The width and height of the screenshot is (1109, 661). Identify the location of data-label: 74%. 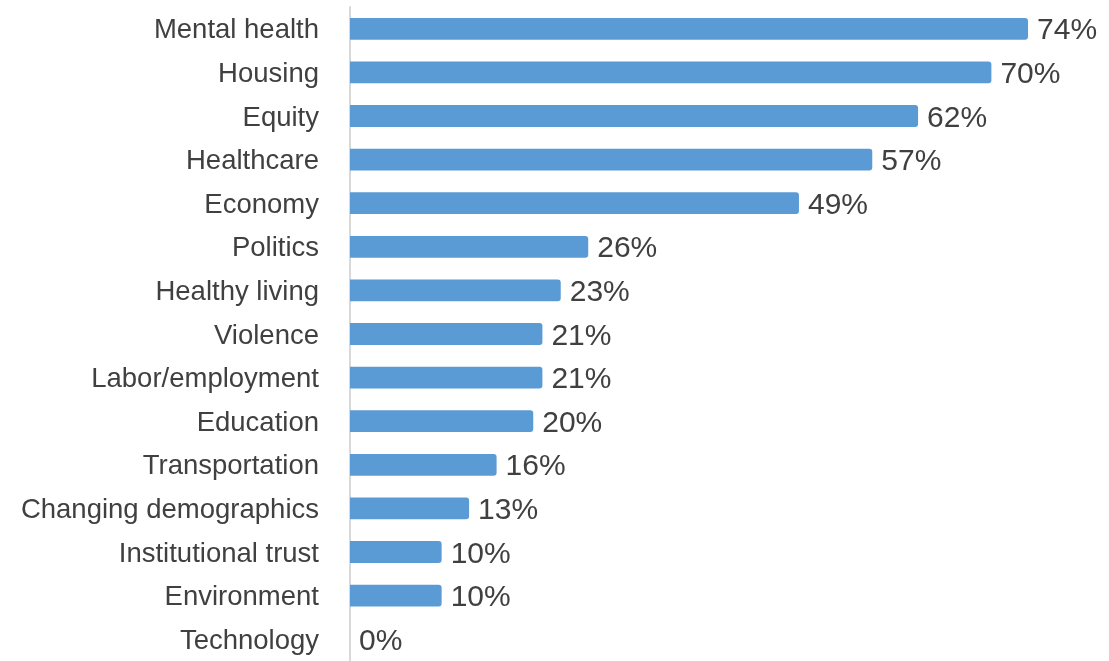
(1067, 29).